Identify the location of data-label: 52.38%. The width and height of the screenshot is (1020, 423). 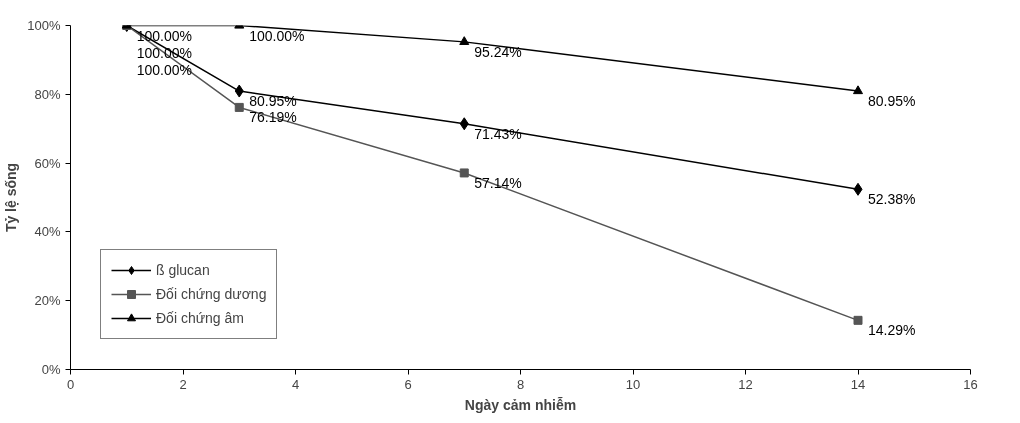
(892, 199).